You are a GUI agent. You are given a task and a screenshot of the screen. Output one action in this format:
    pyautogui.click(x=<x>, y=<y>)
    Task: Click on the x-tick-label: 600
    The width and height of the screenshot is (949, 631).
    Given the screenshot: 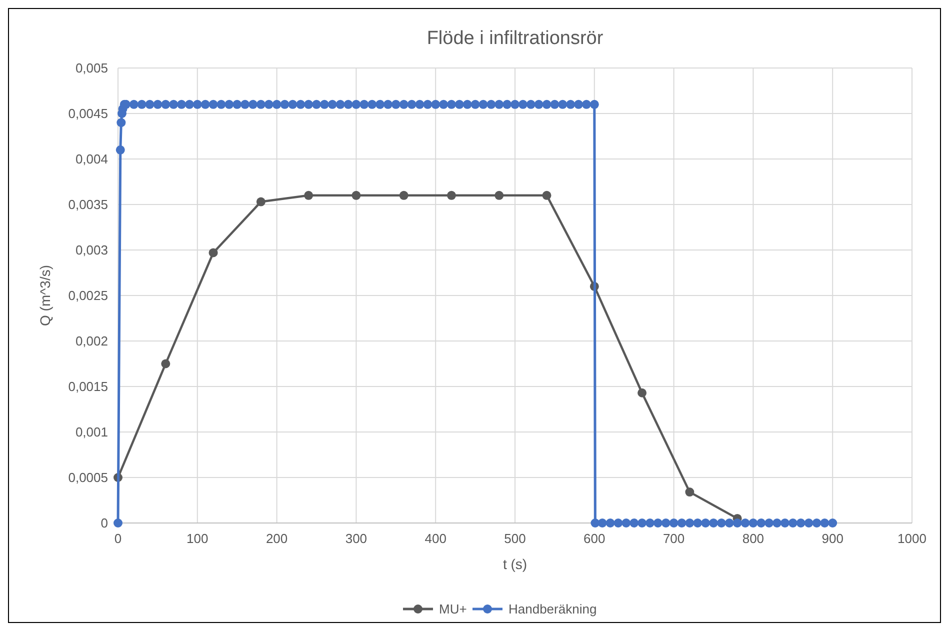 What is the action you would take?
    pyautogui.click(x=595, y=538)
    